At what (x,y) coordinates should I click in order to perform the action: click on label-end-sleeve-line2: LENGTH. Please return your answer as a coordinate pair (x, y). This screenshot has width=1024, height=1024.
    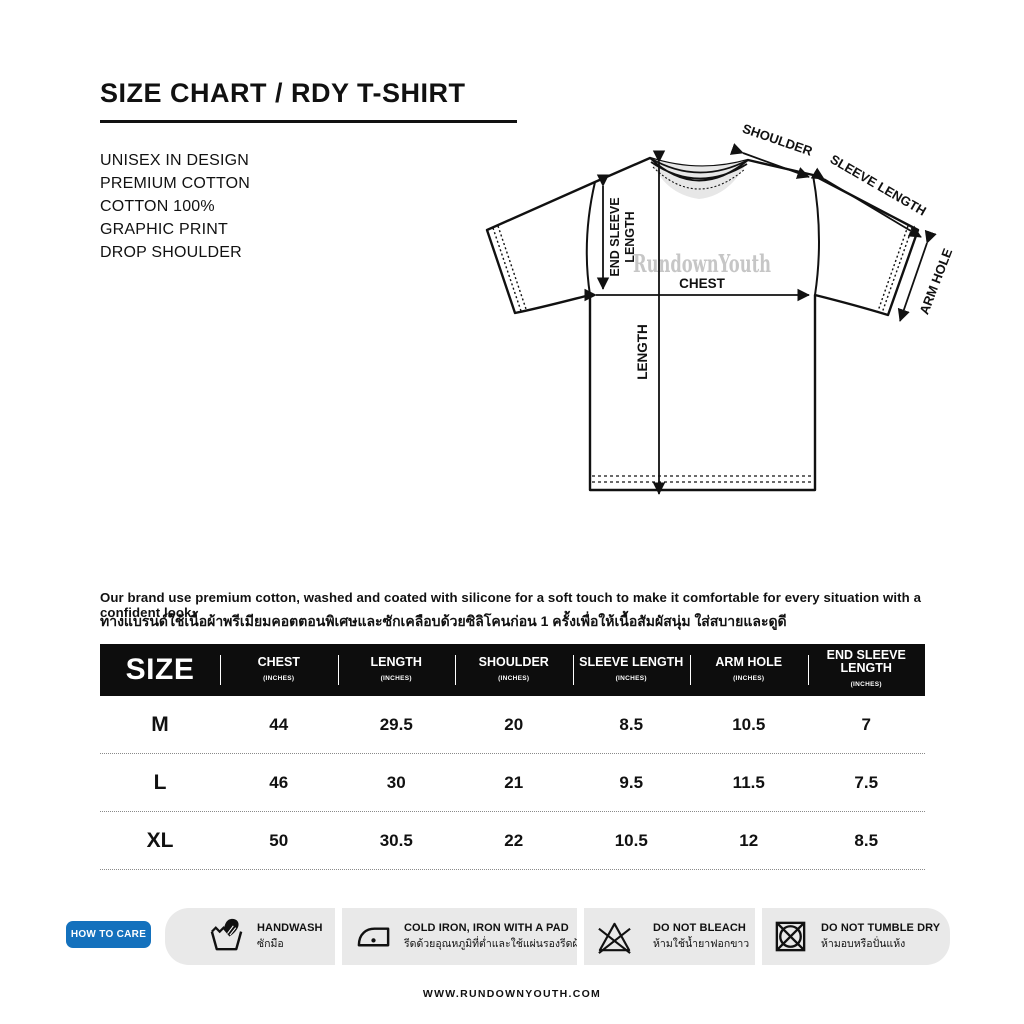
    Looking at the image, I should click on (630, 236).